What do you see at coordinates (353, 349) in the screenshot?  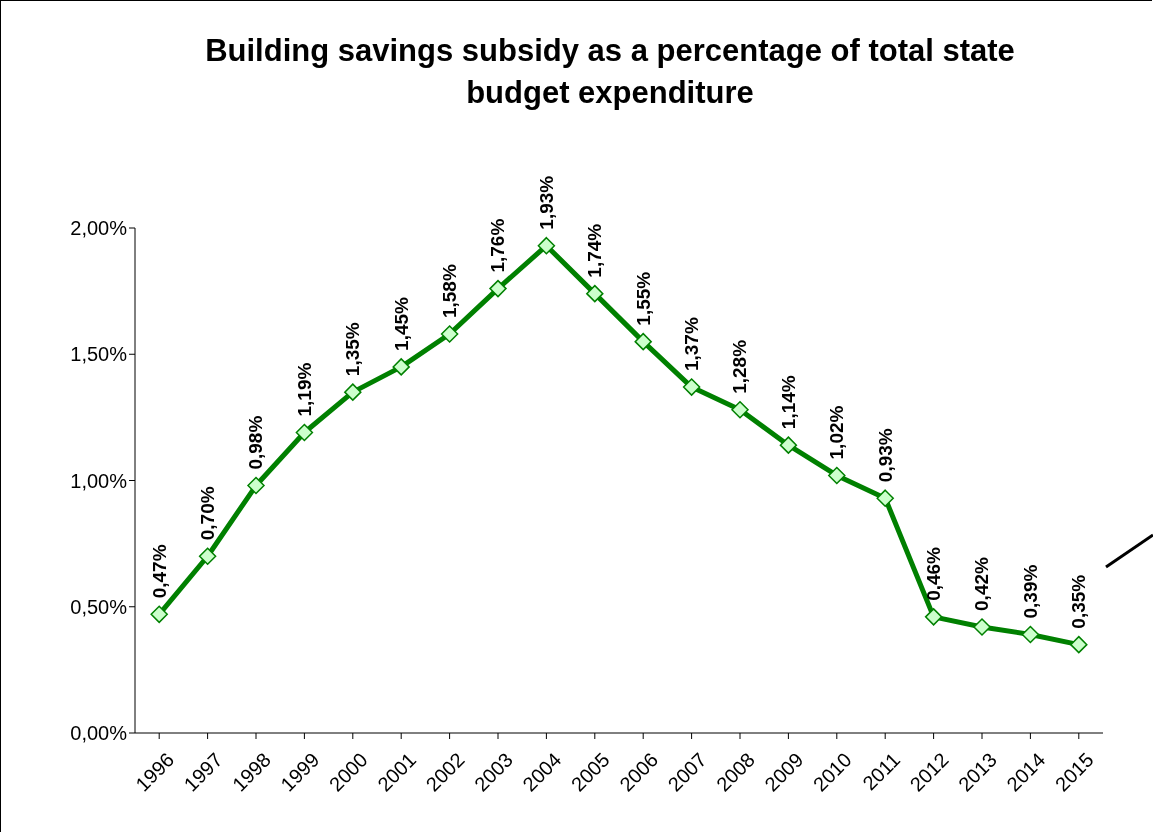 I see `data-label: 1,35%` at bounding box center [353, 349].